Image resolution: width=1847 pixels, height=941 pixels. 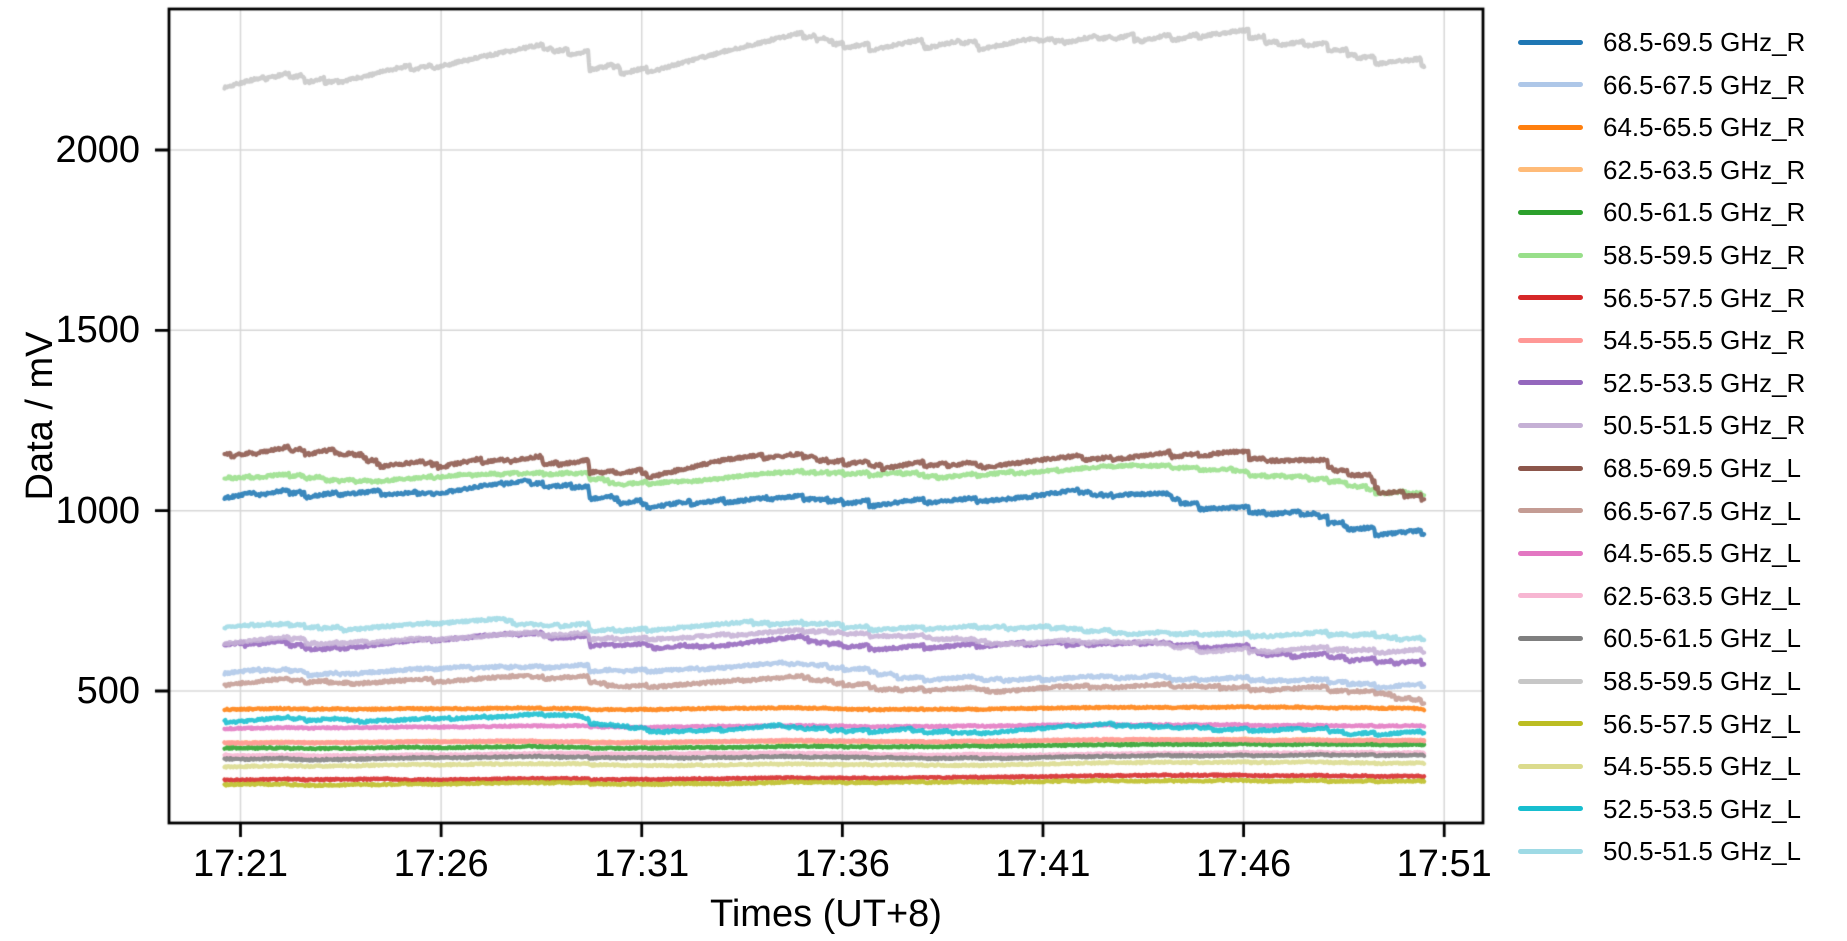 I want to click on x-tick-label: 17:31, so click(x=642, y=864).